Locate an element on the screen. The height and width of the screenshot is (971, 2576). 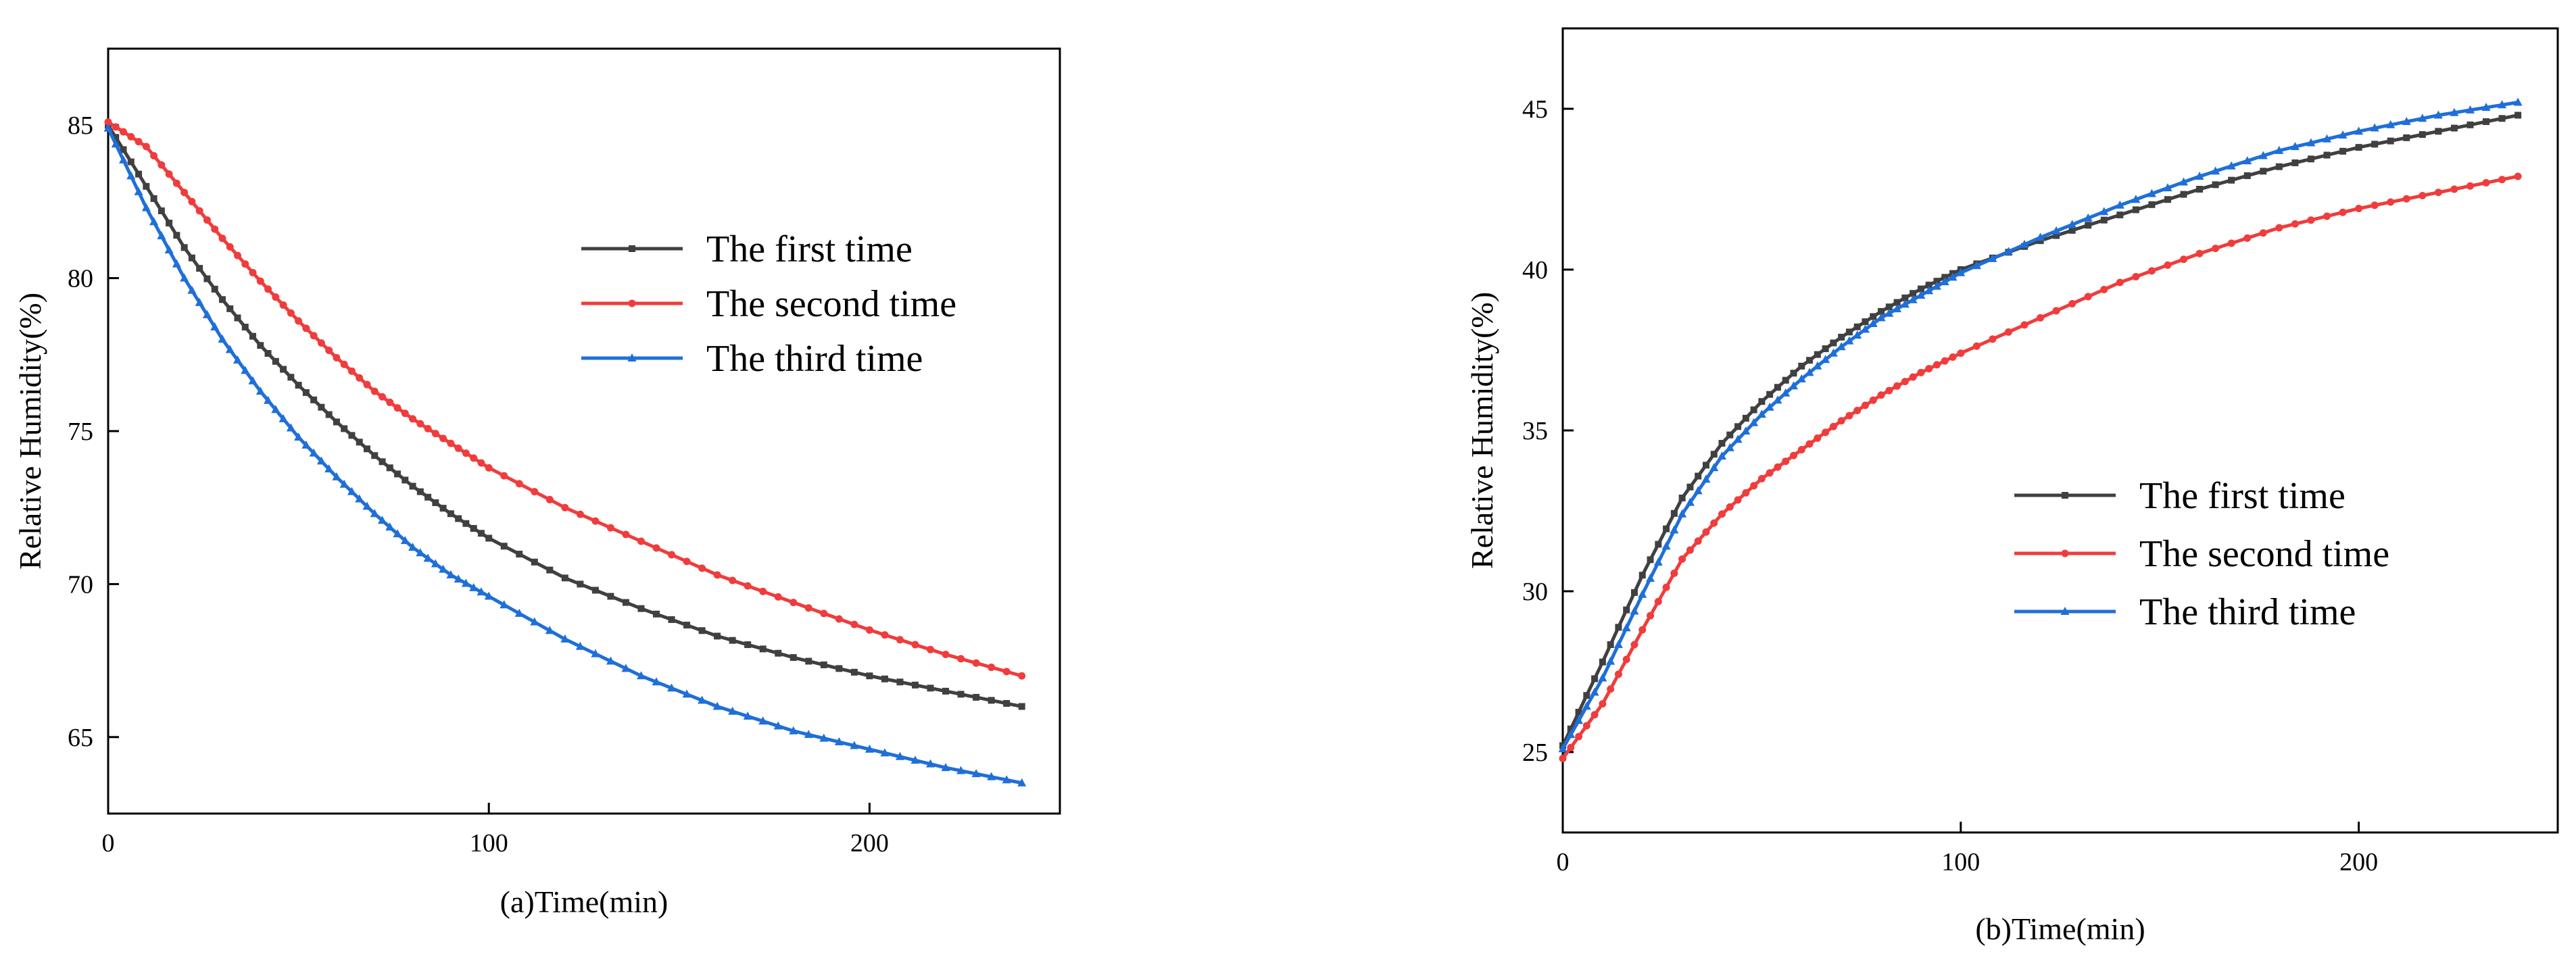
y-axis-label-b: Relative Humidity(%) is located at coordinates (1482, 430).